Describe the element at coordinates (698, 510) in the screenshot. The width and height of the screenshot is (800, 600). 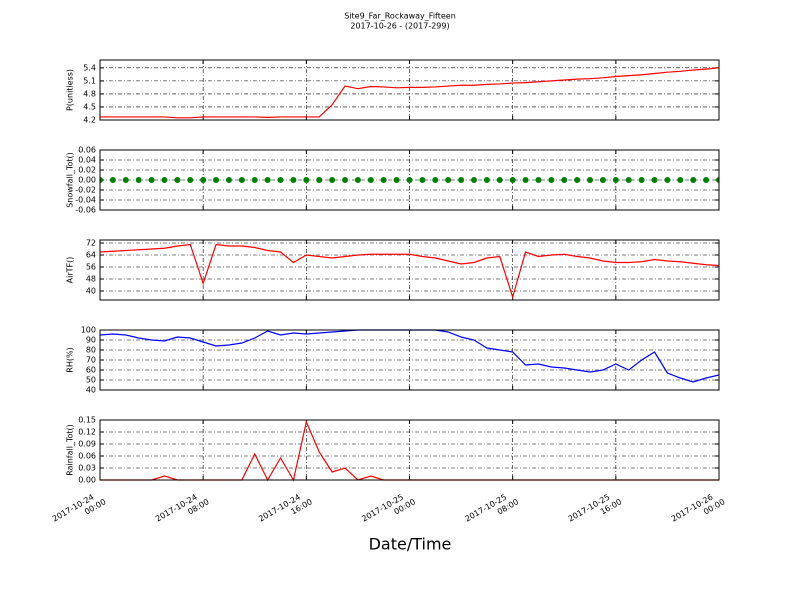
I see `x-tick-label: 2017-10-2600:00` at that location.